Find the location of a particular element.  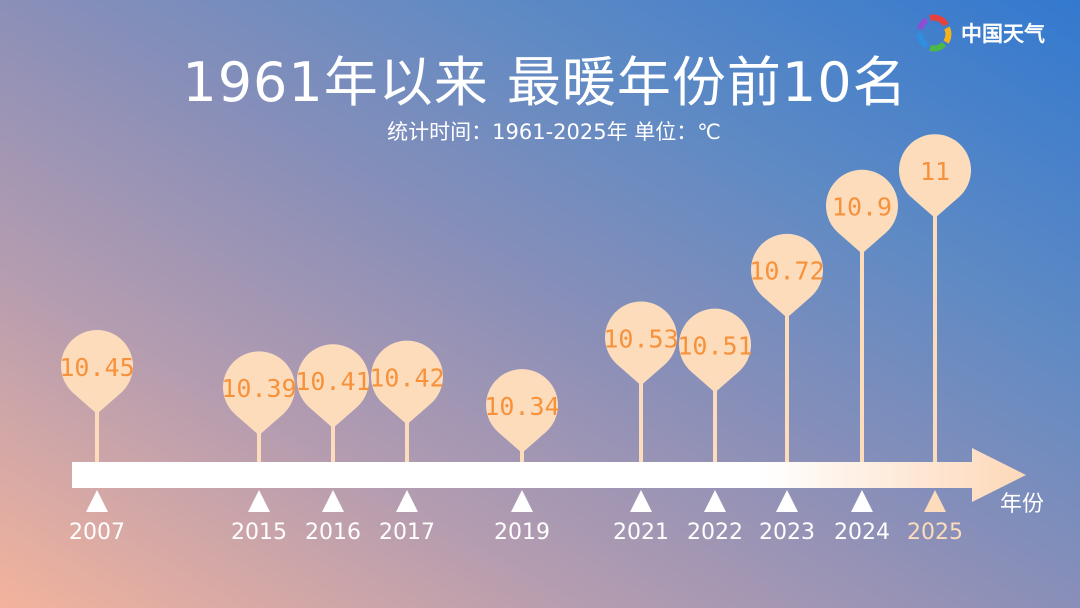

year-marker-2019 is located at coordinates (522, 501).